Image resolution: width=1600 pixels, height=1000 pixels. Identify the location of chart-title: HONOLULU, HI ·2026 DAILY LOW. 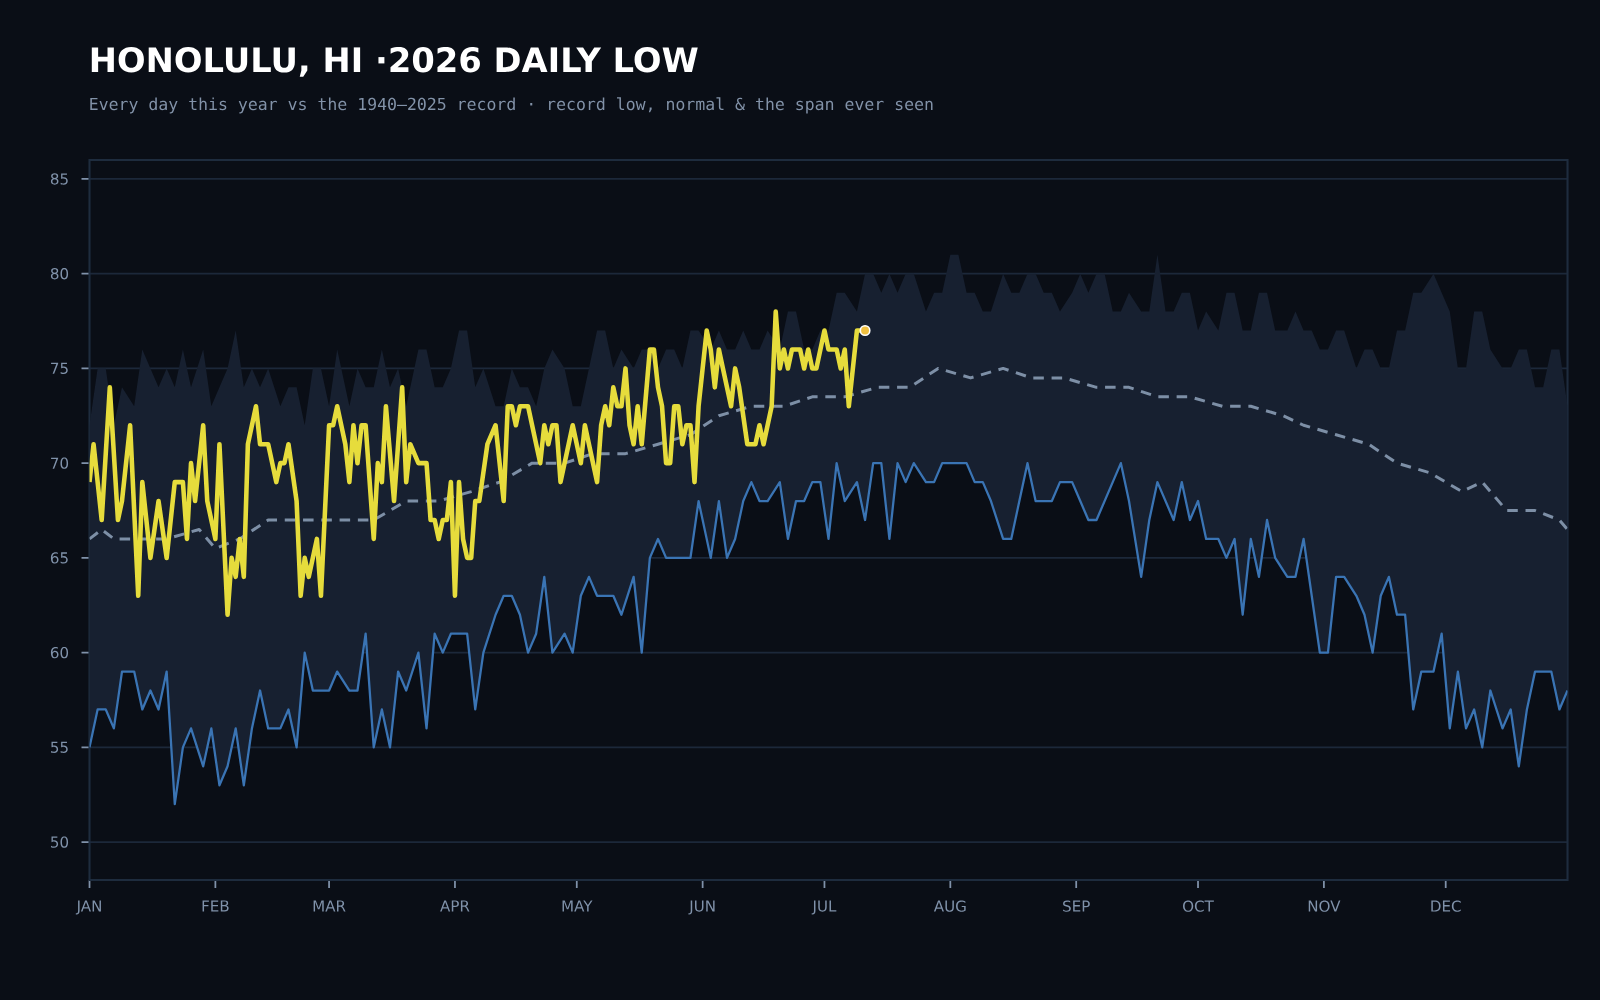
(394, 61).